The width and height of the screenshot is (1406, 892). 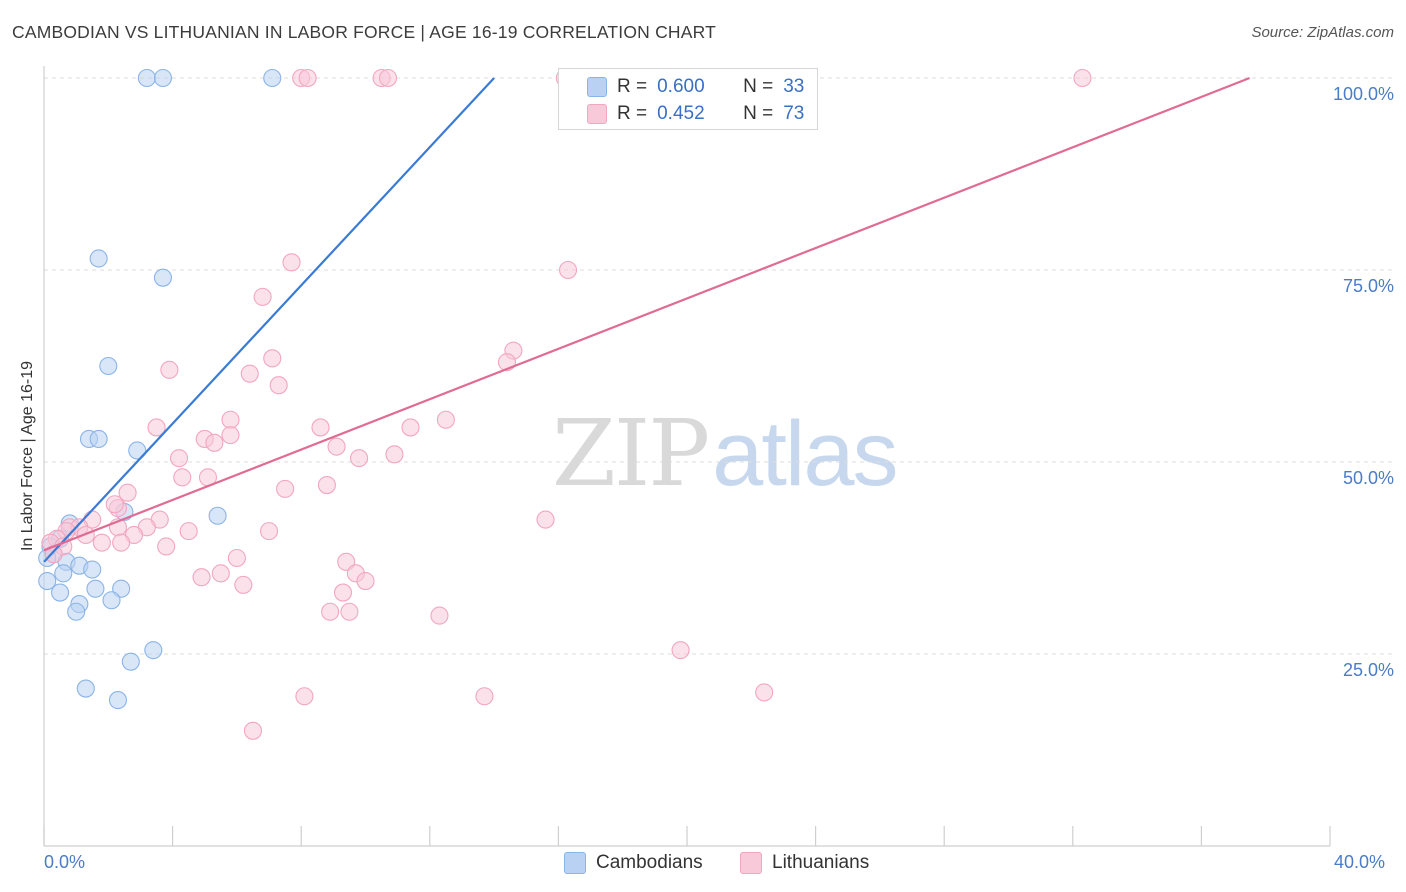 What do you see at coordinates (597, 114) in the screenshot?
I see `legend-swatch-lithuanians` at bounding box center [597, 114].